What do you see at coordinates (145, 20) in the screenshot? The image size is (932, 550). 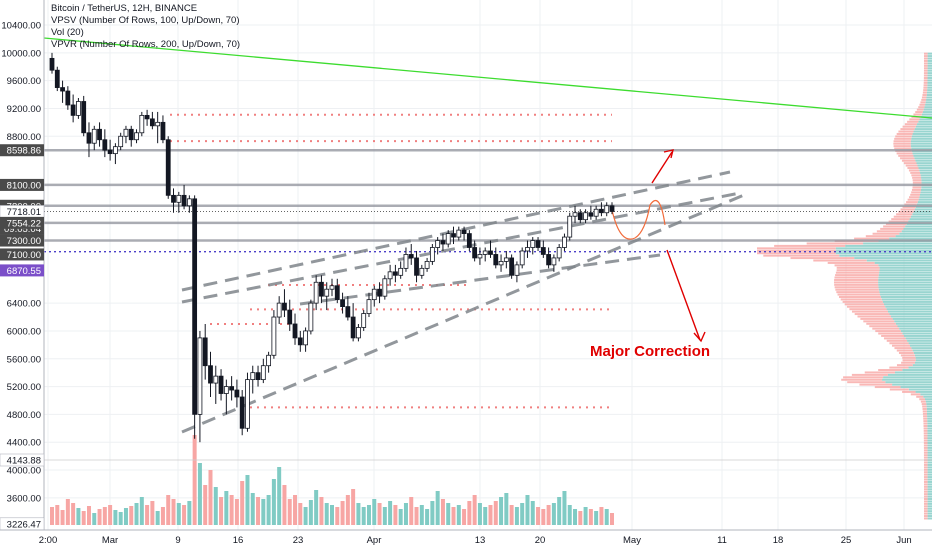 I see `legend-vpsv: VPSV (Number Of Rows, 100, Up/Down, 70)` at bounding box center [145, 20].